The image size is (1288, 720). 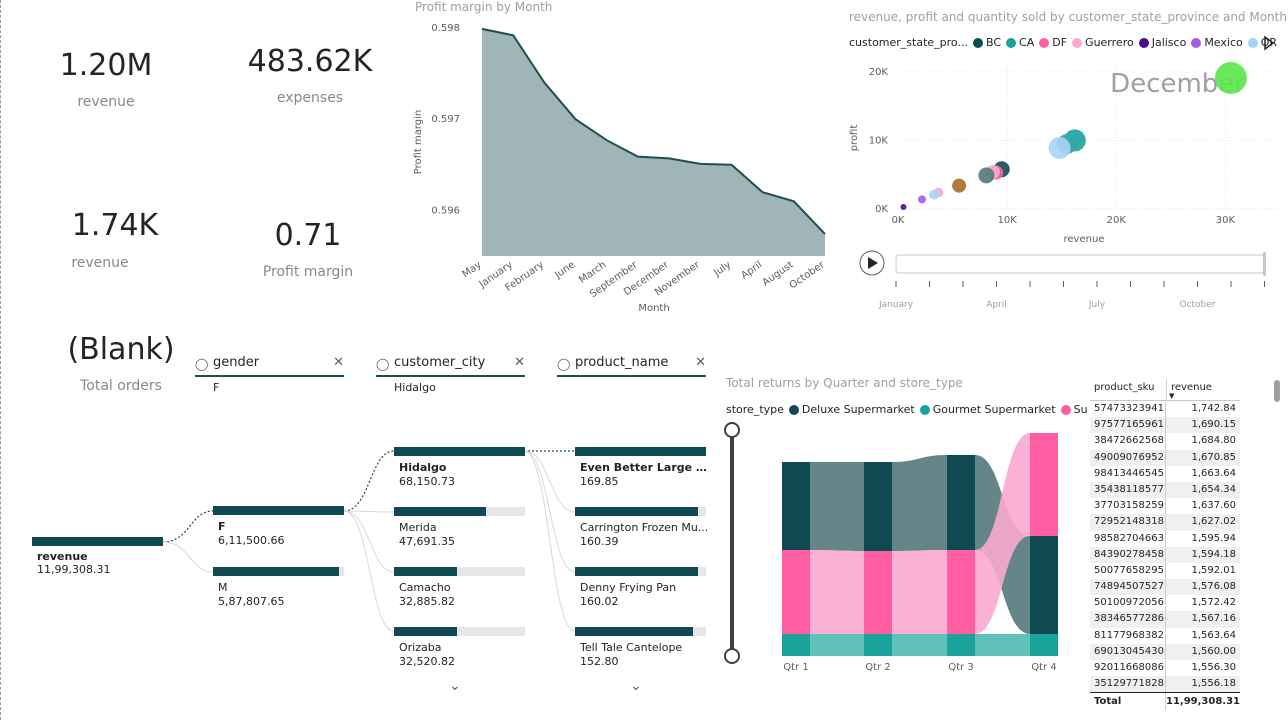 What do you see at coordinates (755, 409) in the screenshot?
I see `ribbon-legend-title: store_type` at bounding box center [755, 409].